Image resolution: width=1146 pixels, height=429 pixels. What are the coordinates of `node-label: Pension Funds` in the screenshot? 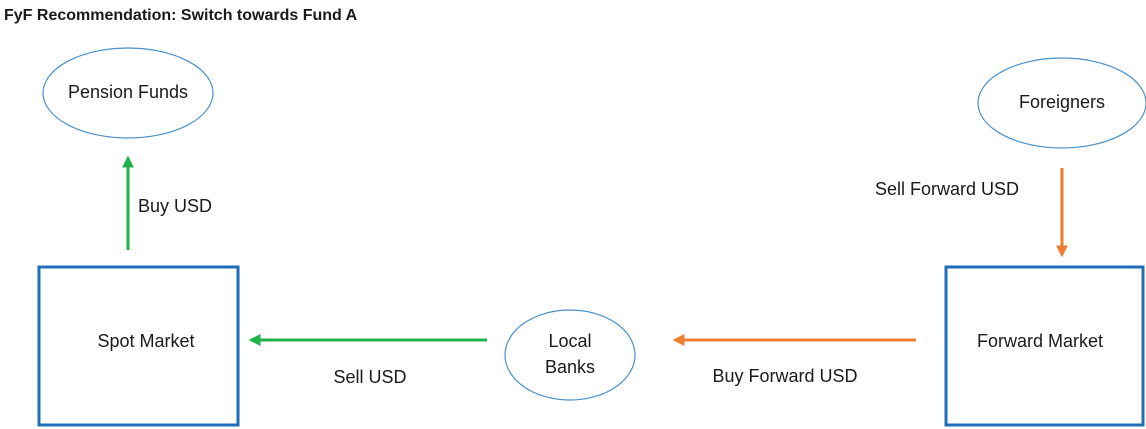 It's located at (128, 92).